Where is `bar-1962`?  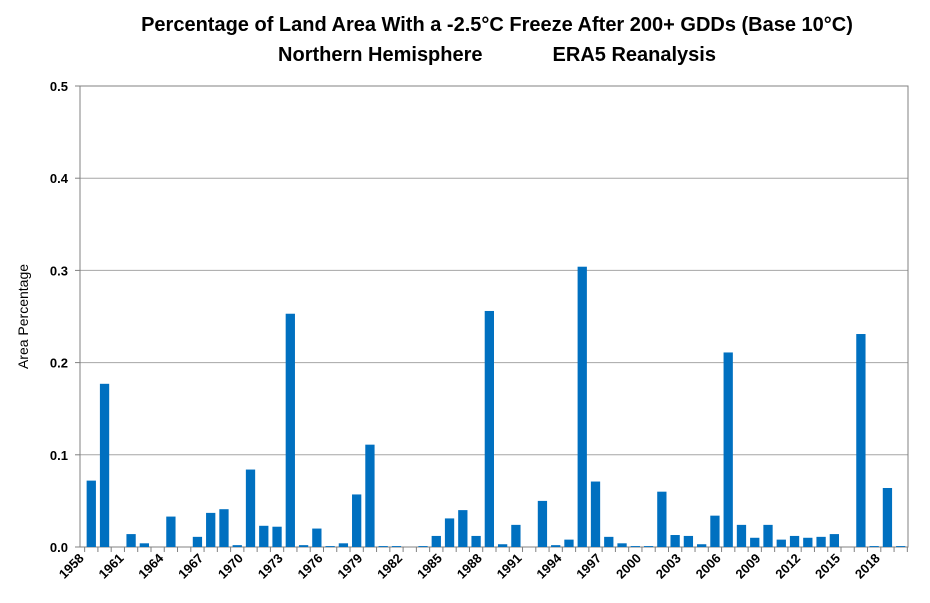
bar-1962 is located at coordinates (131, 540).